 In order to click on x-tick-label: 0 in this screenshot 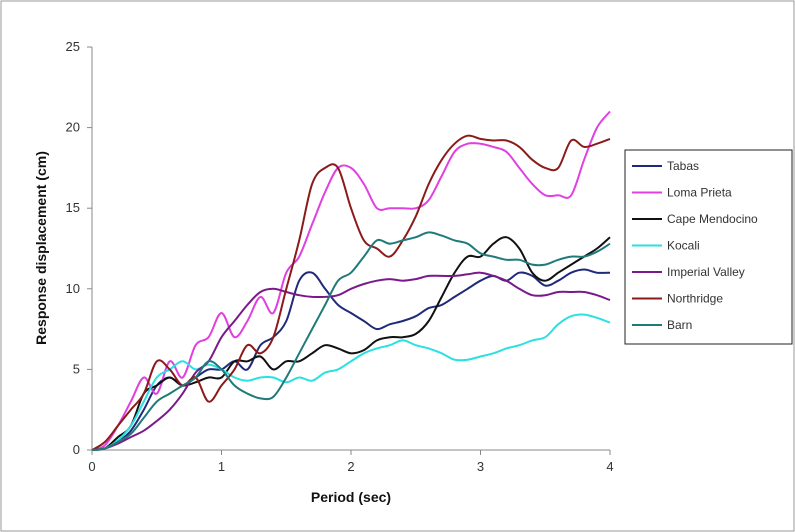, I will do `click(91, 466)`.